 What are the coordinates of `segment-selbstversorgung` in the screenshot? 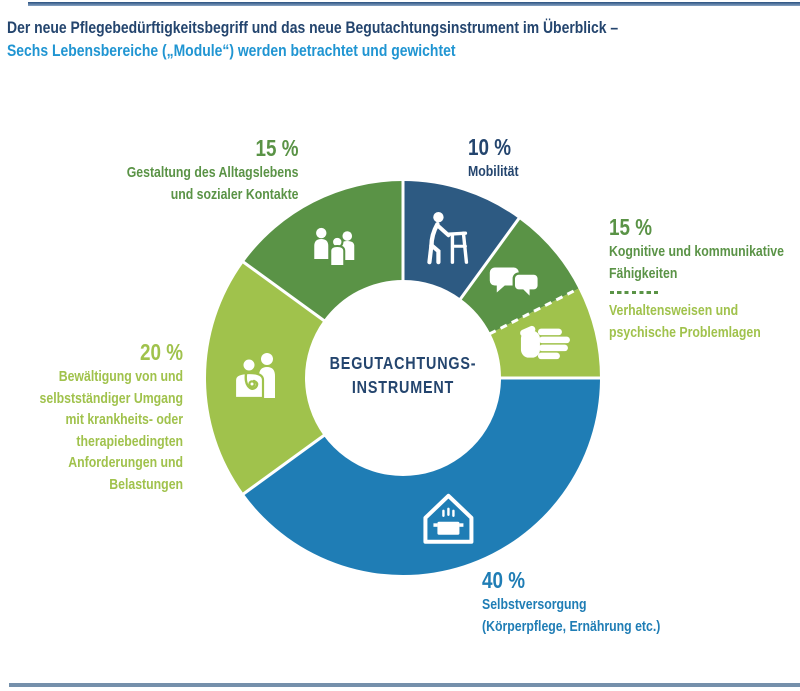 It's located at (421, 477).